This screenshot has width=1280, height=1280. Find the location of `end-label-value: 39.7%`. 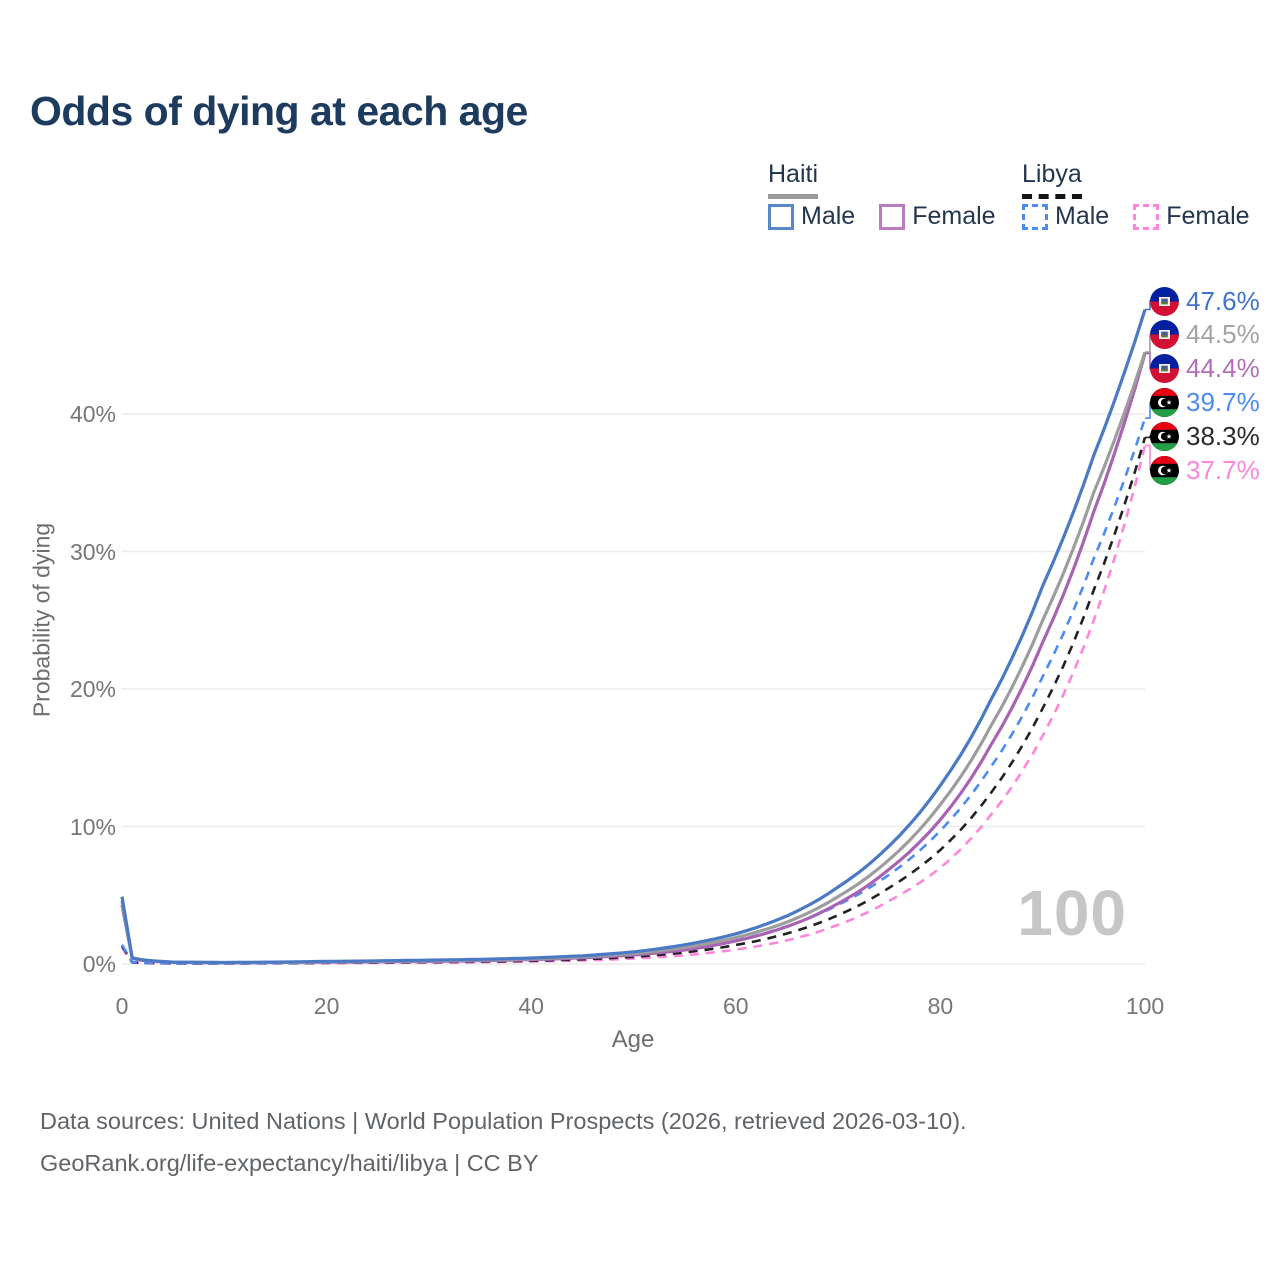

end-label-value: 39.7% is located at coordinates (1223, 401).